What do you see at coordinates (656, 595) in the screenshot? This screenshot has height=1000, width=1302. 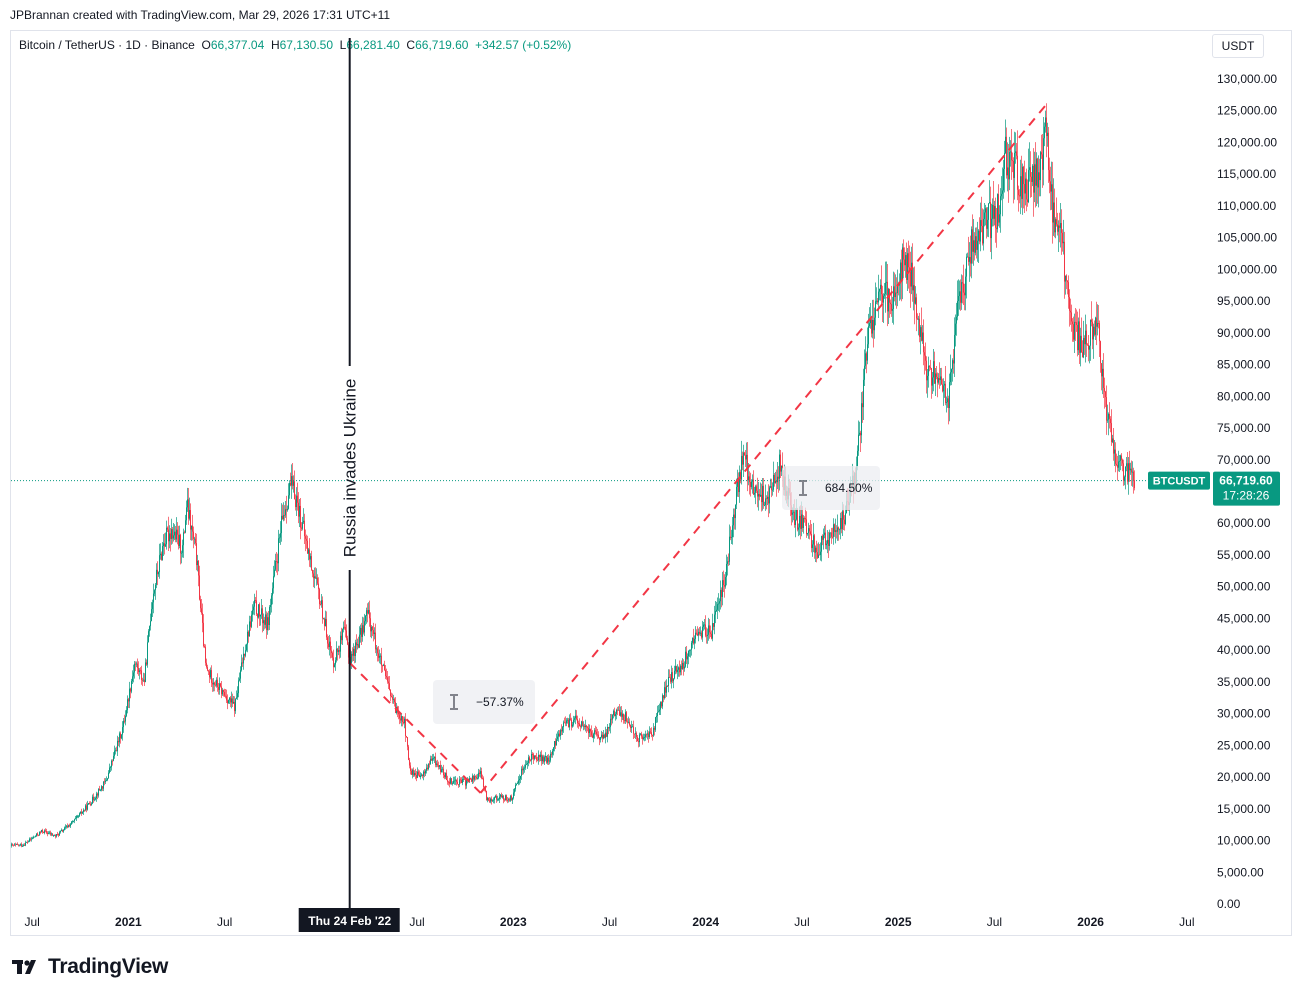 I see `measure-labels: −57.37% 684.50%` at bounding box center [656, 595].